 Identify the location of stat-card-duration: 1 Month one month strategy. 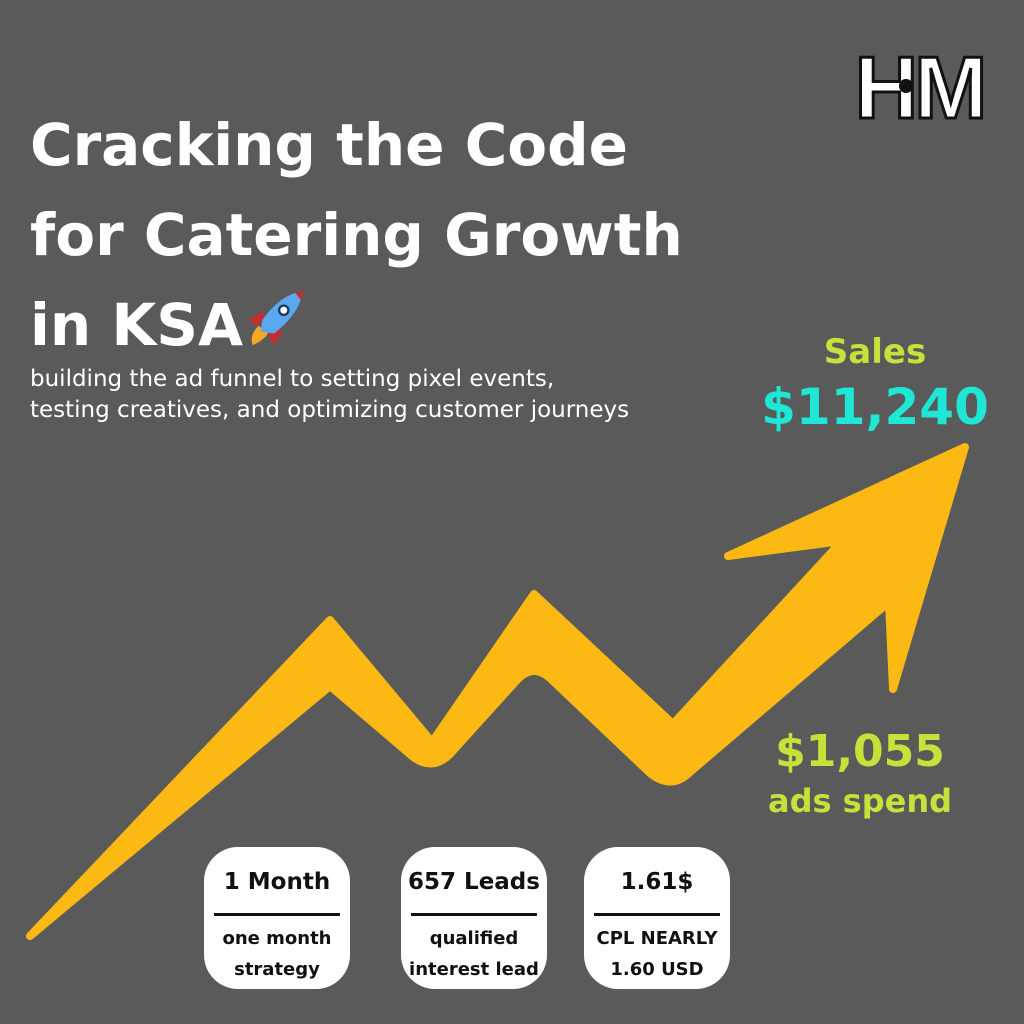
(277, 918).